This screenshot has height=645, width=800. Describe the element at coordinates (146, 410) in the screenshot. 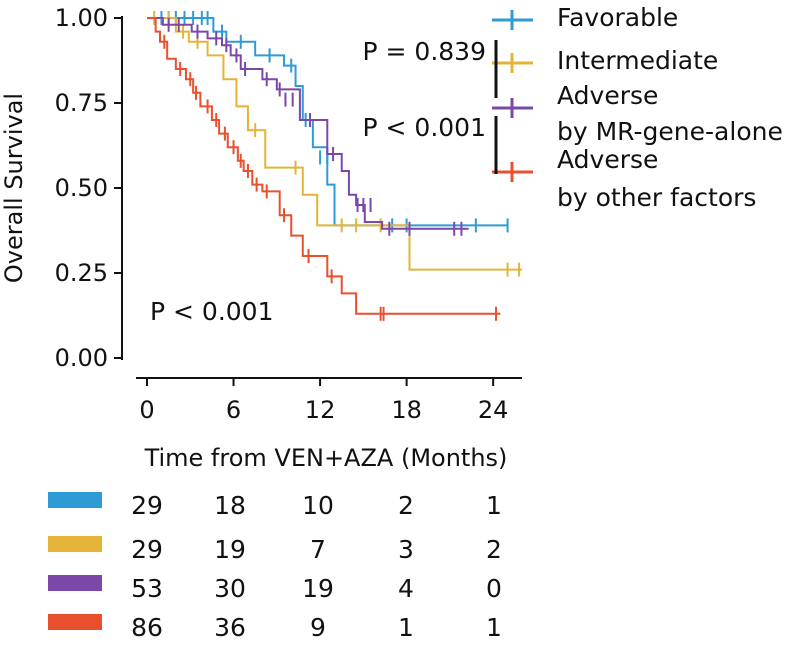

I see `x-tick-label: 0` at that location.